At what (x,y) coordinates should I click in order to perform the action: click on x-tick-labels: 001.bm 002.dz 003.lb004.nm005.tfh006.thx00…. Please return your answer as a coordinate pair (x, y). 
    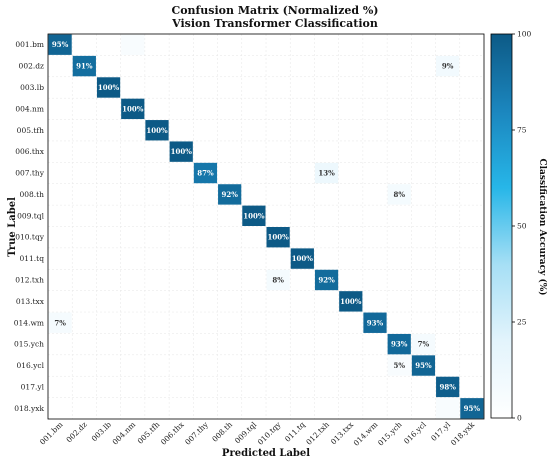
    Looking at the image, I should click on (257, 434).